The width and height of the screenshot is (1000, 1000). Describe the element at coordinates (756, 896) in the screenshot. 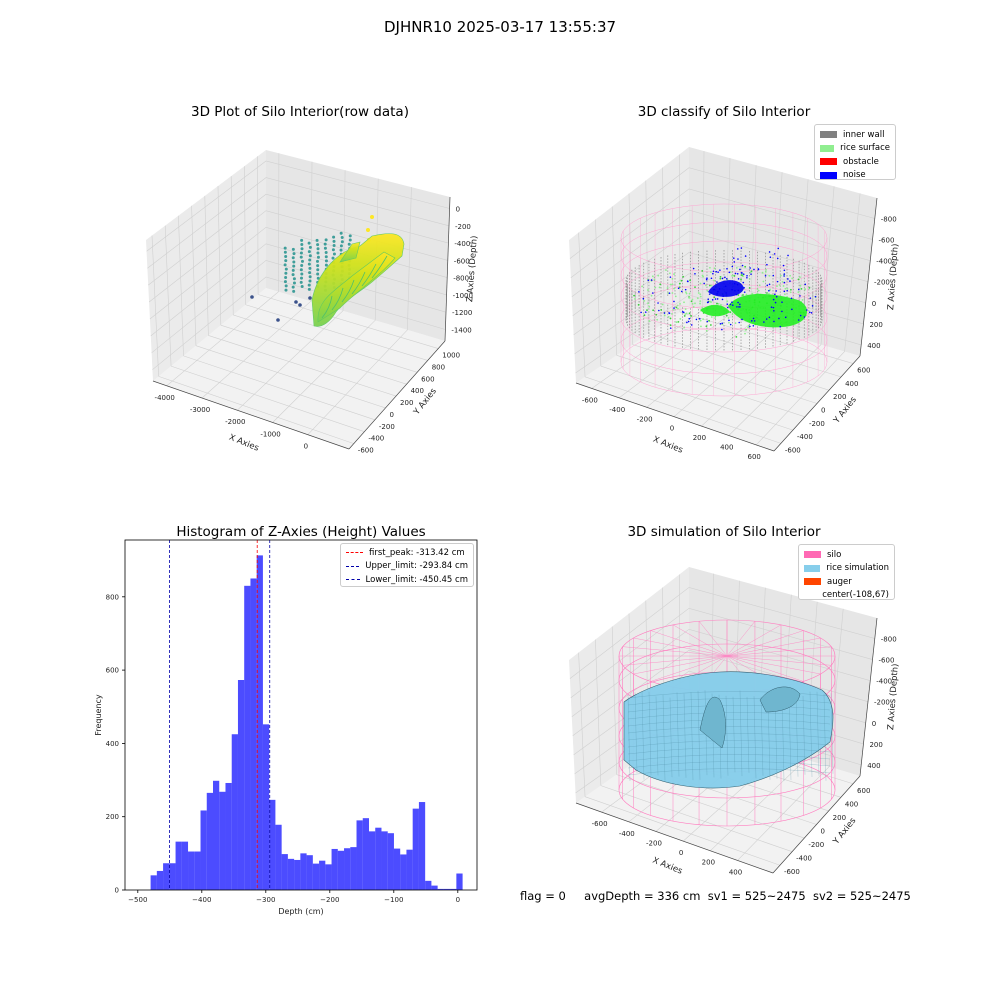

I see `sv1-text: sv1 = 525~2475` at that location.